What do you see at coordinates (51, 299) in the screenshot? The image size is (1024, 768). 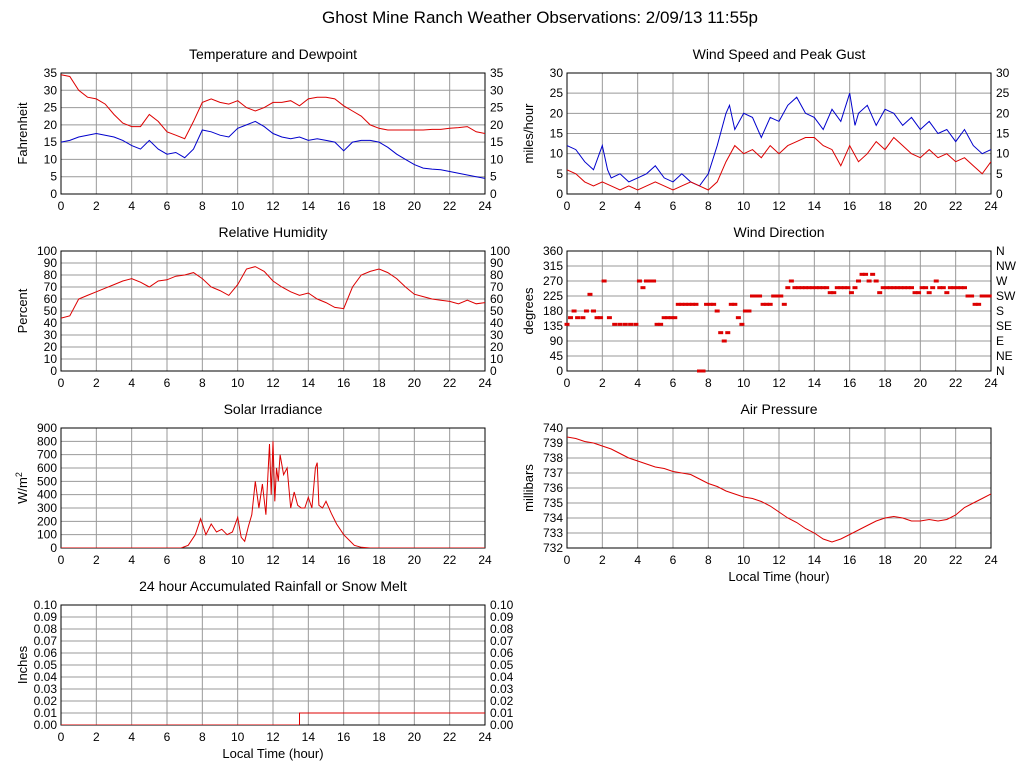 I see `y-tick-label: 60` at bounding box center [51, 299].